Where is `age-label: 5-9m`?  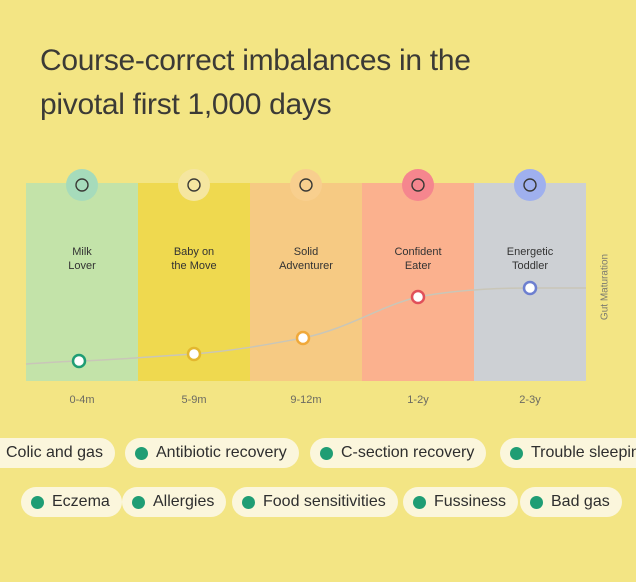
age-label: 5-9m is located at coordinates (194, 400).